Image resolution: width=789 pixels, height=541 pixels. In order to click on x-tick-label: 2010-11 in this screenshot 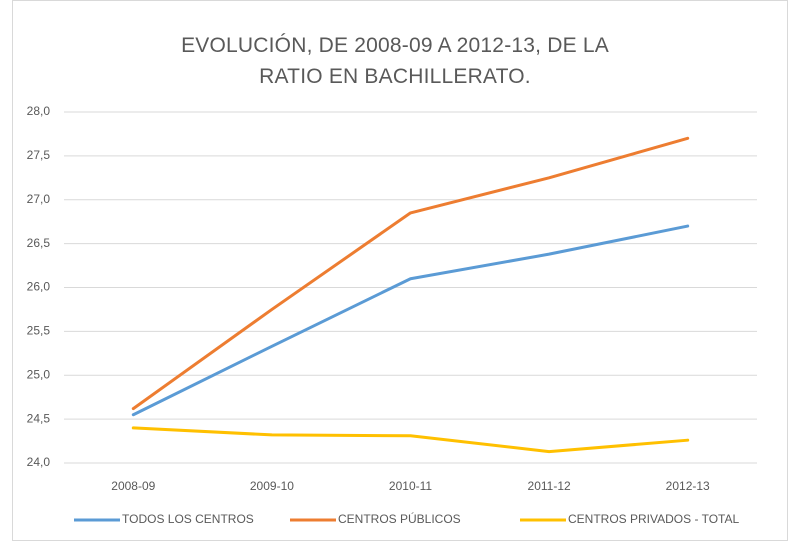, I will do `click(410, 486)`.